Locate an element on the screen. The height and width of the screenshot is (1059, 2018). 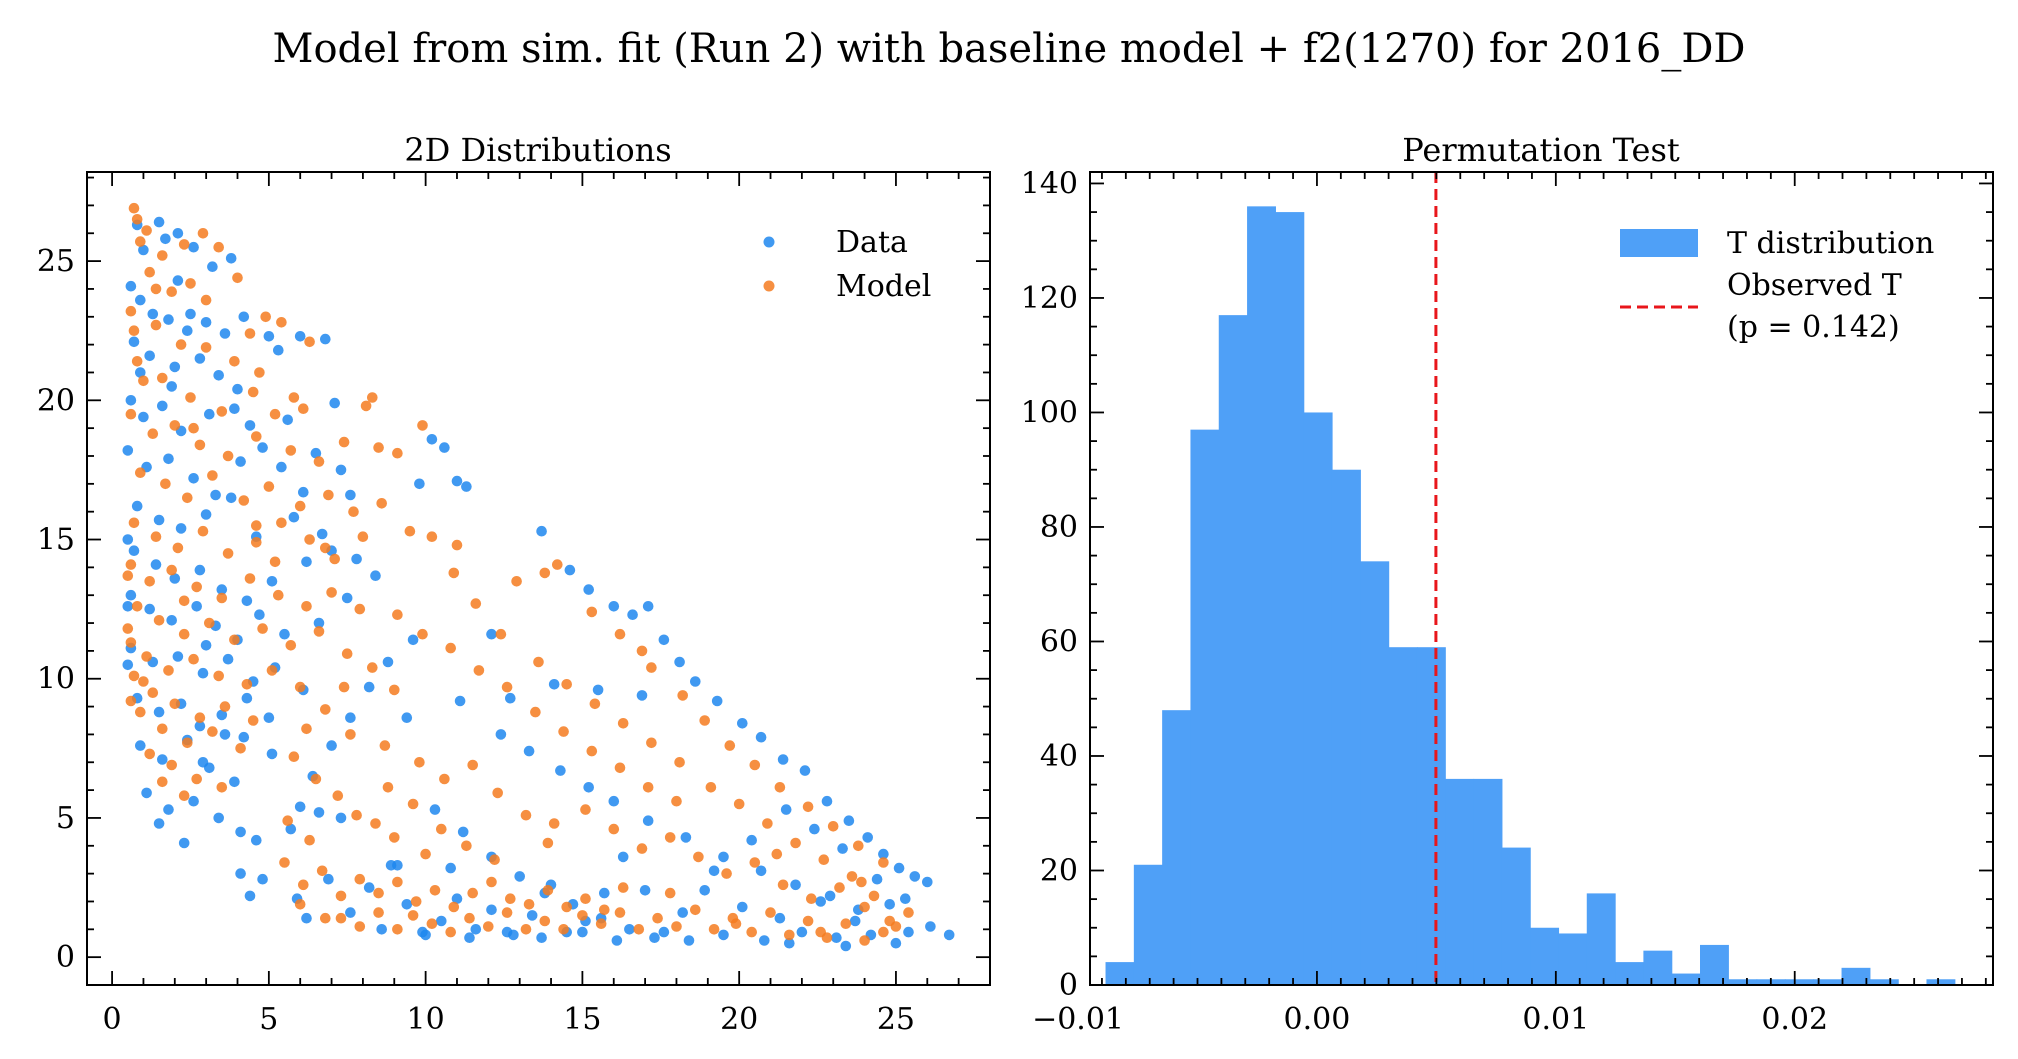
y-tick-label: 40 is located at coordinates (1059, 756).